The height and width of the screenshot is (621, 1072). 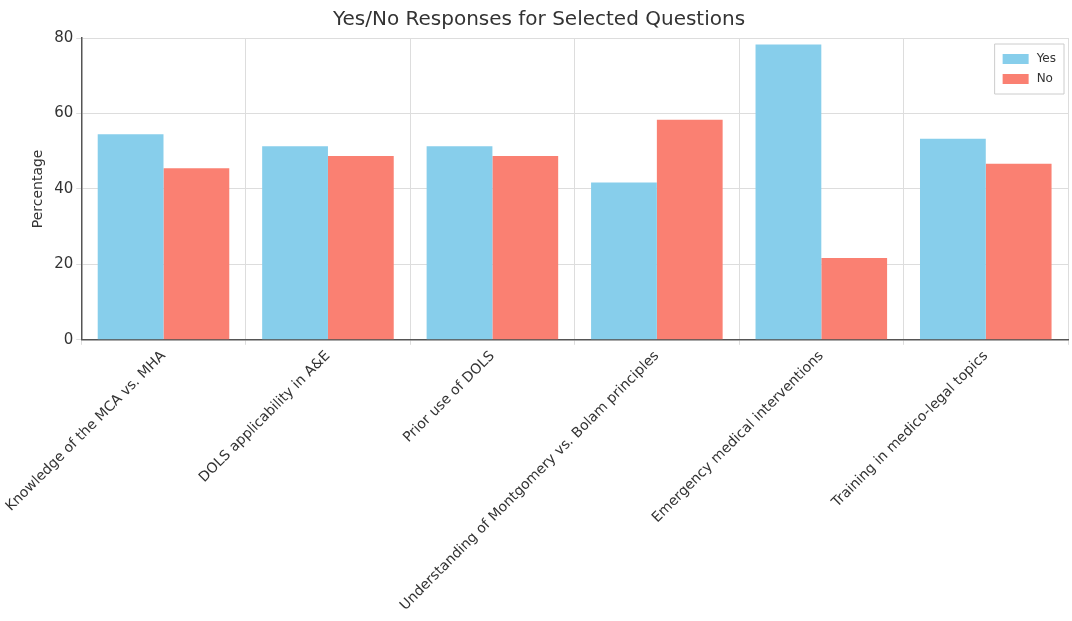 I want to click on y-tick-label: 40, so click(x=64, y=187).